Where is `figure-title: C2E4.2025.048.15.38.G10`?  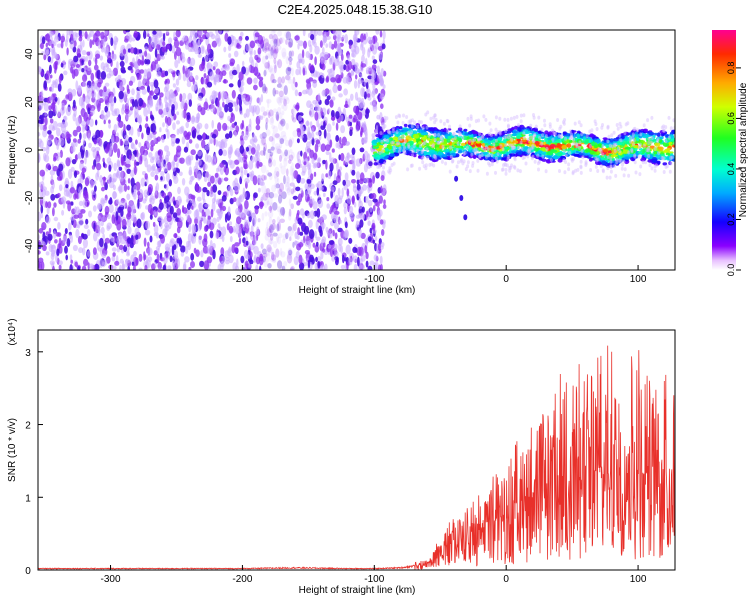 figure-title: C2E4.2025.048.15.38.G10 is located at coordinates (355, 9).